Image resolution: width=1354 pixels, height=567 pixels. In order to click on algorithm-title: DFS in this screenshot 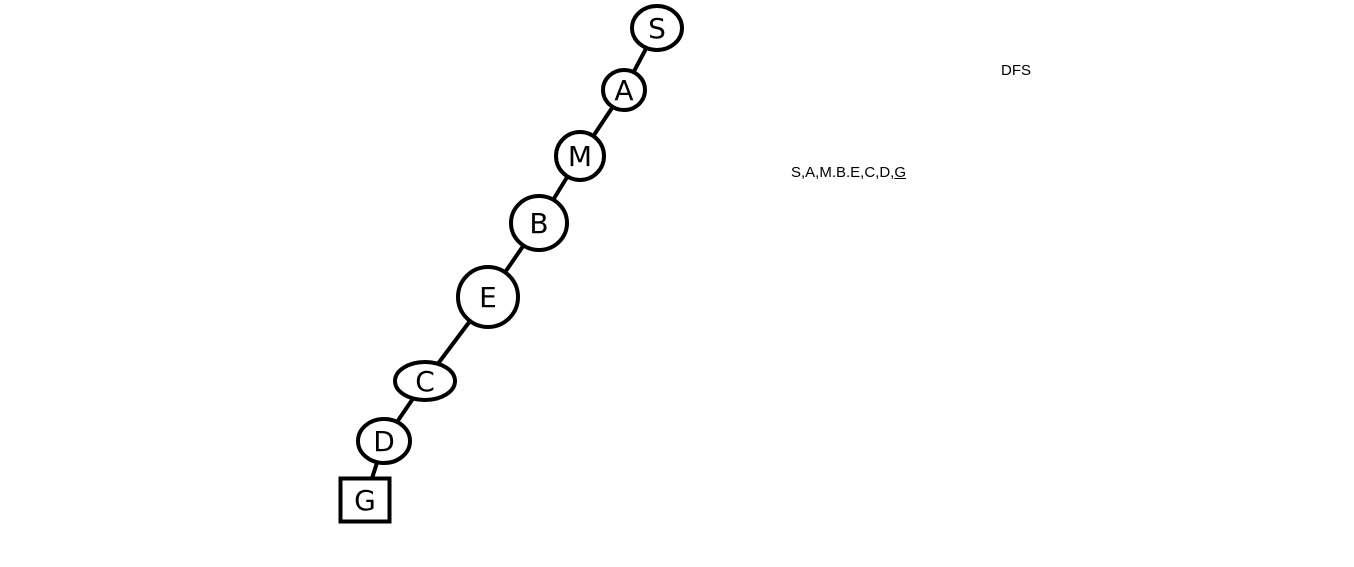, I will do `click(1016, 70)`.